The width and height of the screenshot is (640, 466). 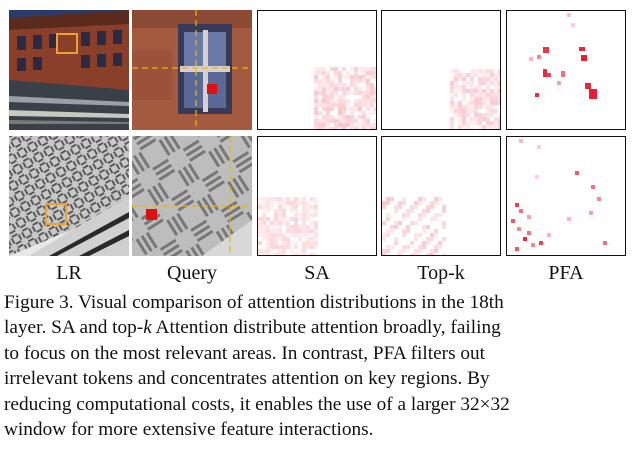 What do you see at coordinates (559, 195) in the screenshot?
I see `pfa-heatmap-row2` at bounding box center [559, 195].